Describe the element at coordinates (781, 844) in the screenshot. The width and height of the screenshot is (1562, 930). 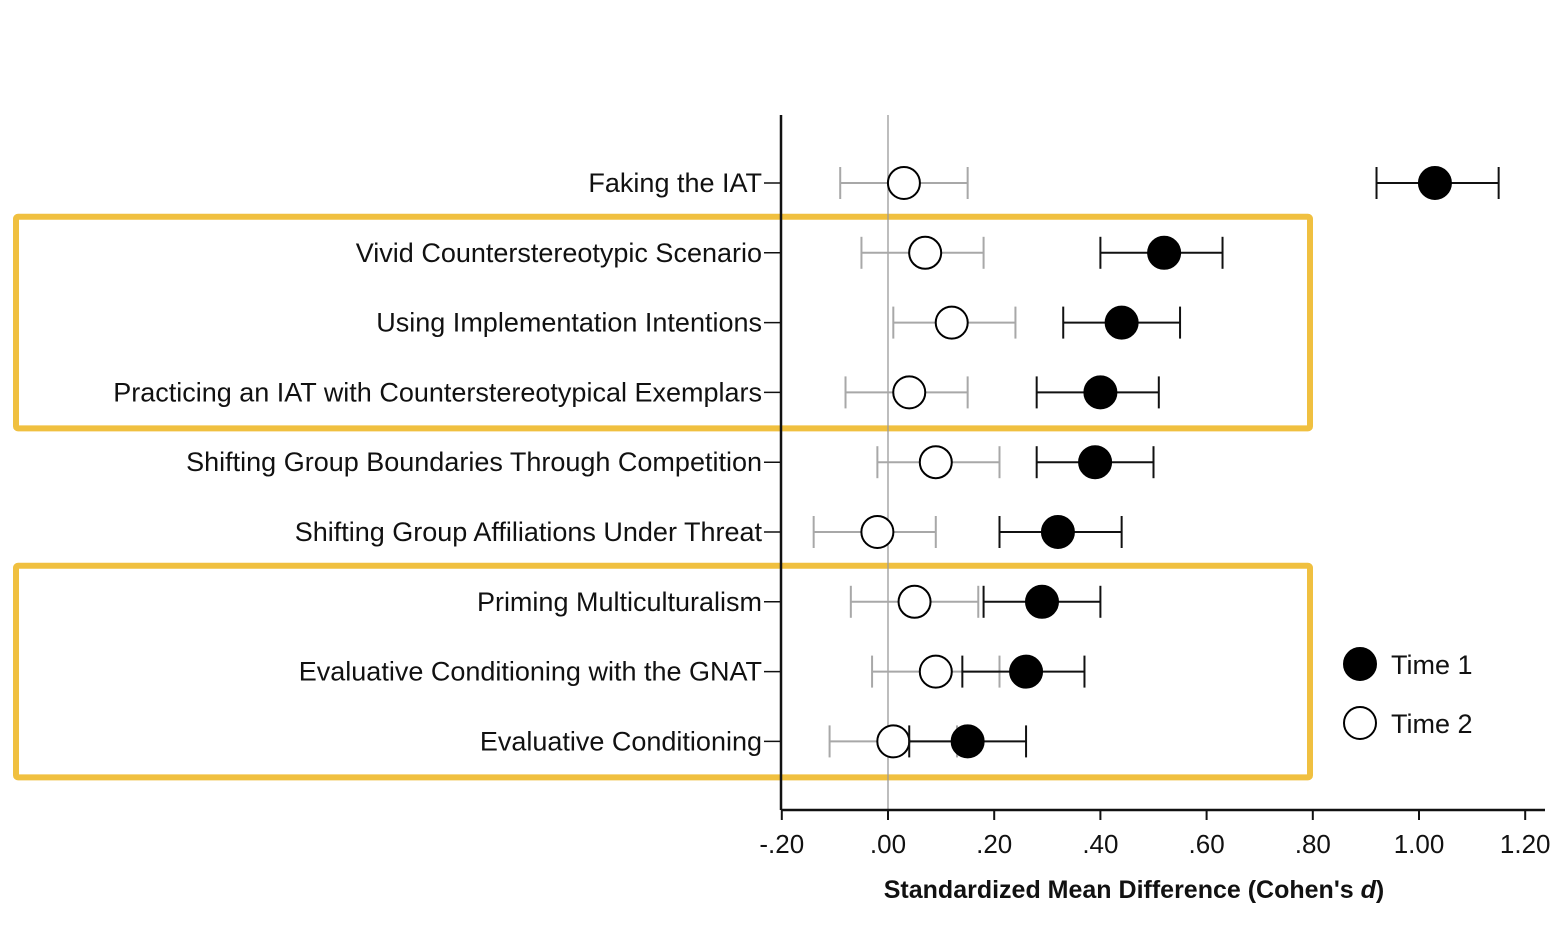
I see `x-tick-label: -.20` at that location.